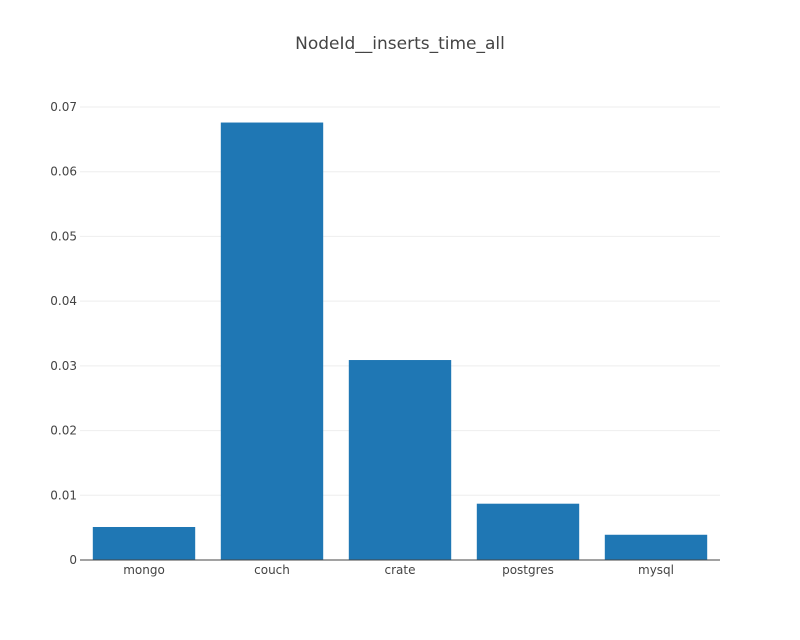  I want to click on y-tick-label: 0.04, so click(63, 301).